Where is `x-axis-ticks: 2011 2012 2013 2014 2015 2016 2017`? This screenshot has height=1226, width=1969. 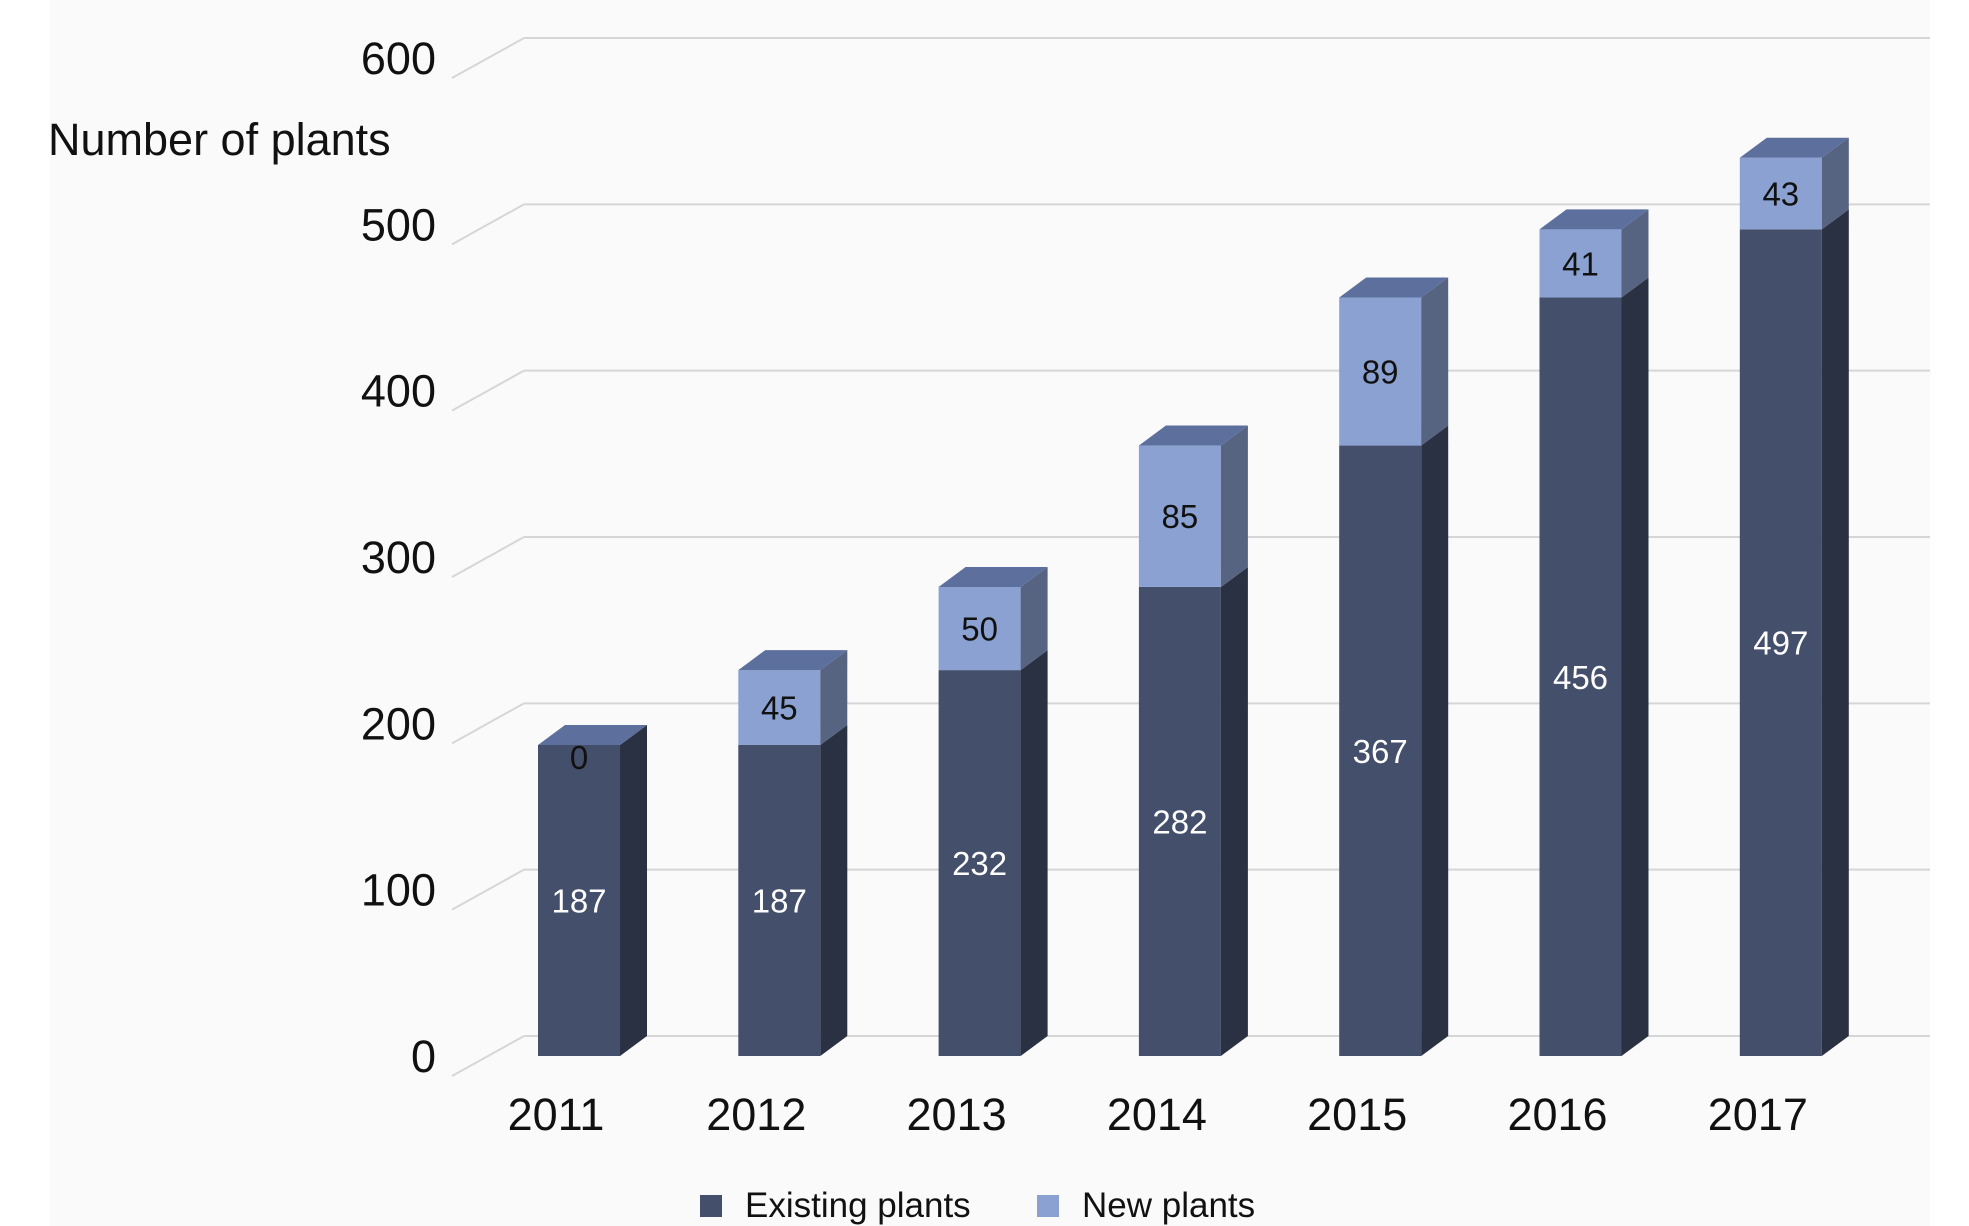 x-axis-ticks: 2011 2012 2013 2014 2015 2016 2017 is located at coordinates (1158, 1114).